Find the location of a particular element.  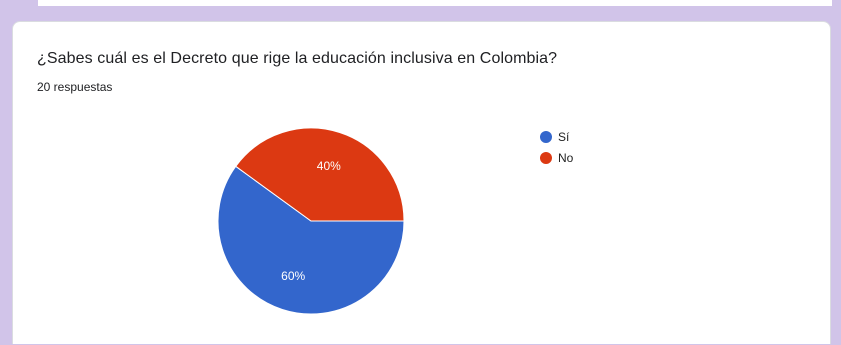

pie-slices is located at coordinates (311, 221).